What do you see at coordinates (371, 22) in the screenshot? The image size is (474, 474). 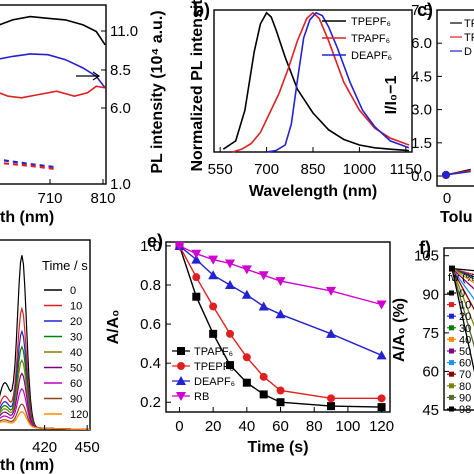 I see `panel-b-legend-label-0: TPEPF₆` at bounding box center [371, 22].